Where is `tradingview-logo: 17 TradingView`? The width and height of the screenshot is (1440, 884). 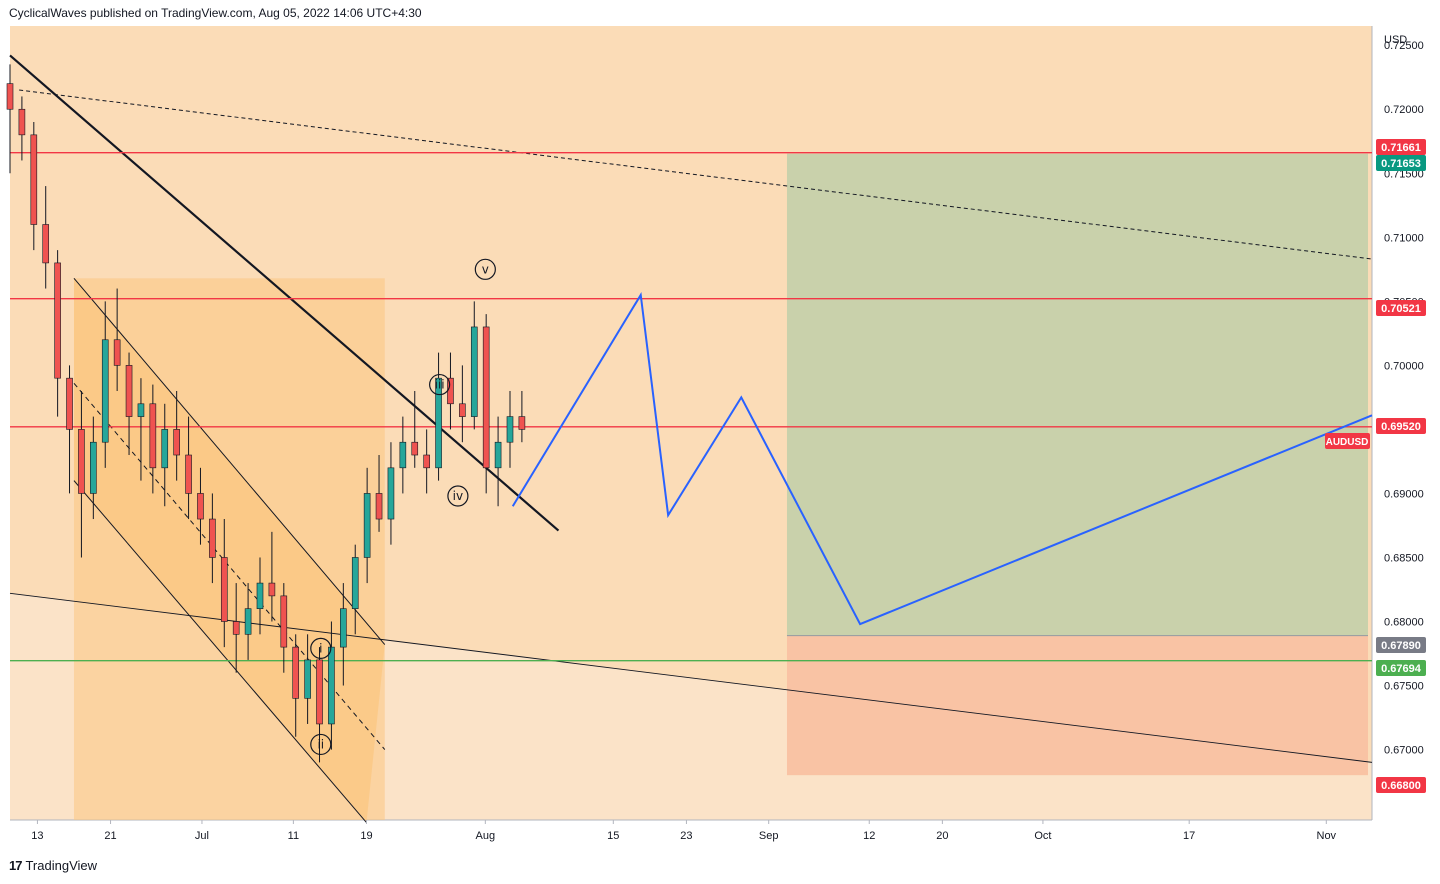 tradingview-logo: 17 TradingView is located at coordinates (53, 865).